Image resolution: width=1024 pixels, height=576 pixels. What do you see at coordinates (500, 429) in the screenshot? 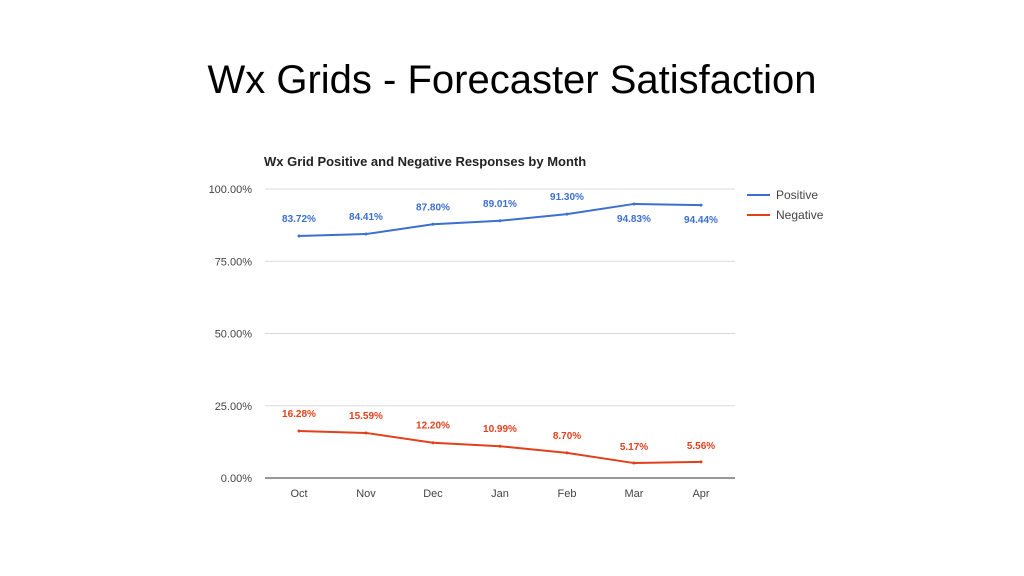
I see `data-label: 10.99%` at bounding box center [500, 429].